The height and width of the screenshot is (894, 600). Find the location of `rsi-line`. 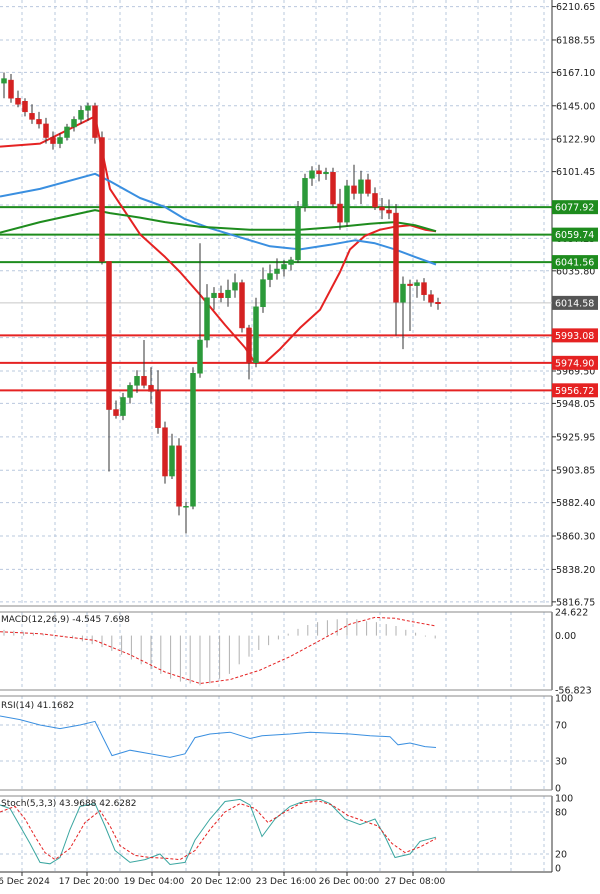

rsi-line is located at coordinates (218, 736).